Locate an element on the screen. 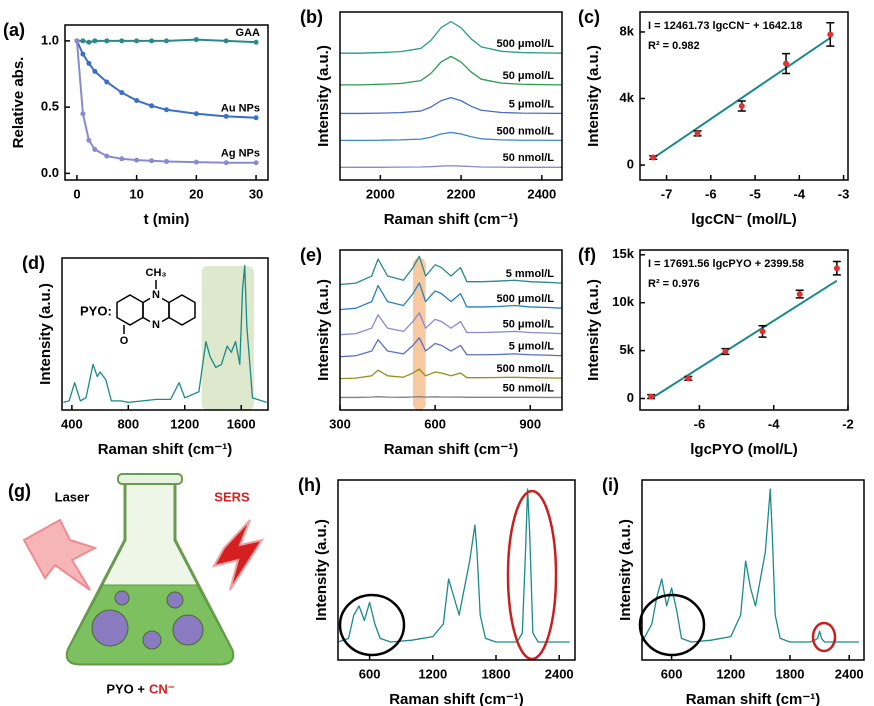 This screenshot has width=874, height=706. y-tick-label: 1.0 is located at coordinates (50, 39).